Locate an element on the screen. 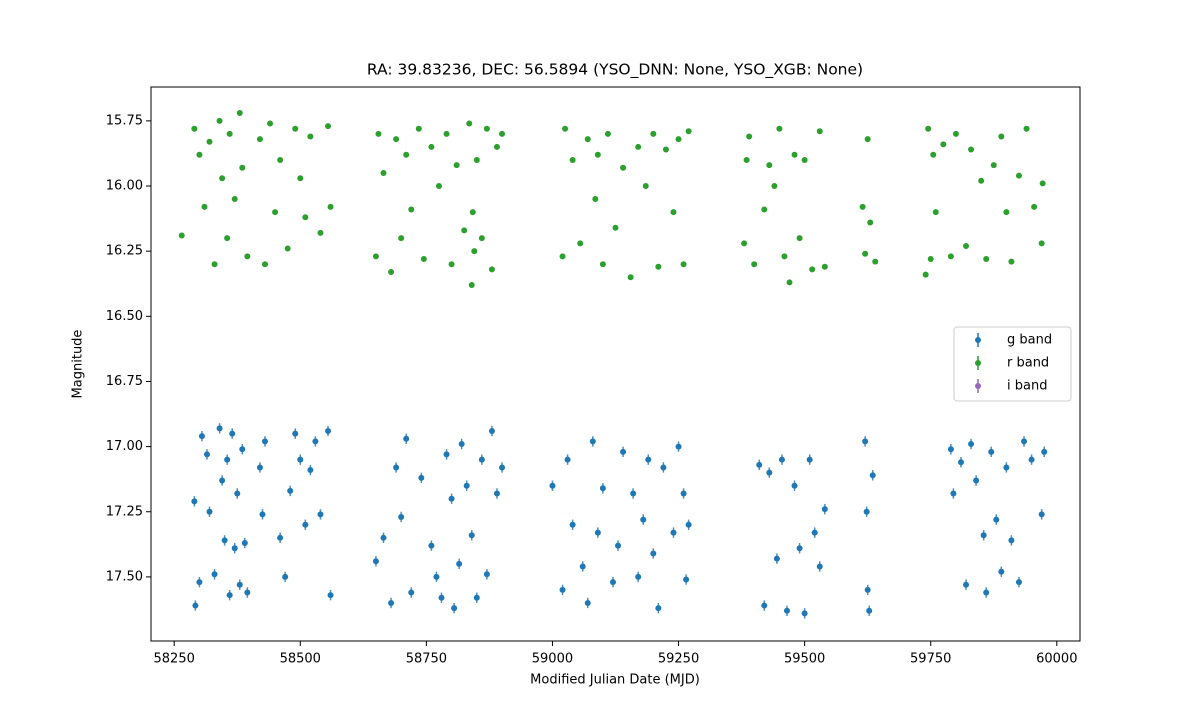 The width and height of the screenshot is (1200, 720). y-tick-label: 17.00 is located at coordinates (124, 446).